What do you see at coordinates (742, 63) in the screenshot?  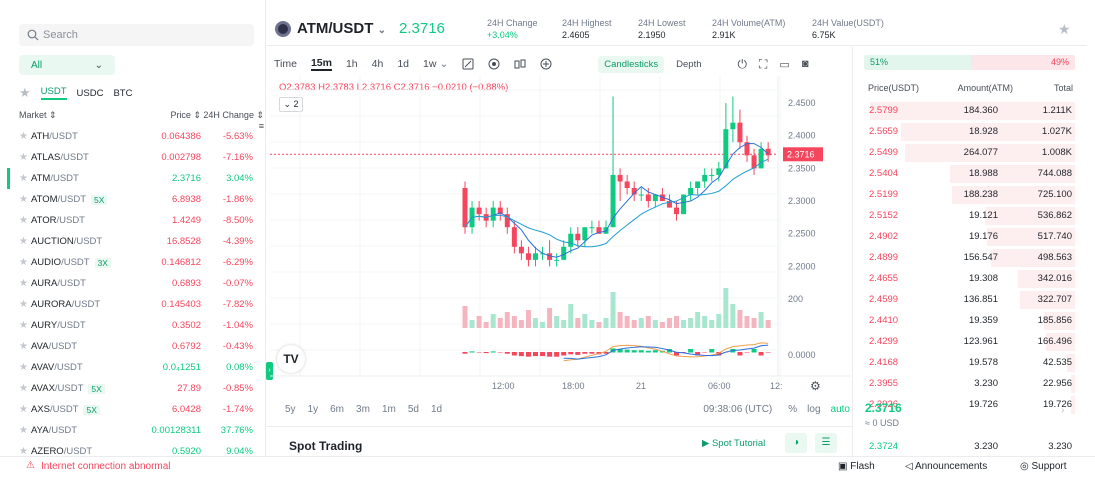 I see `power-icon: ⏻` at bounding box center [742, 63].